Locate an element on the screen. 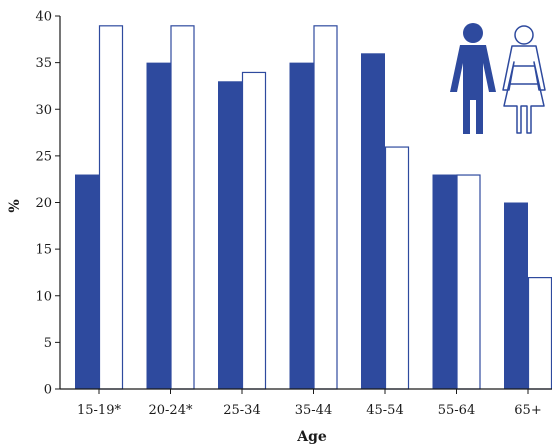 This screenshot has width=552, height=447. y-tick-label: 35 is located at coordinates (43, 63).